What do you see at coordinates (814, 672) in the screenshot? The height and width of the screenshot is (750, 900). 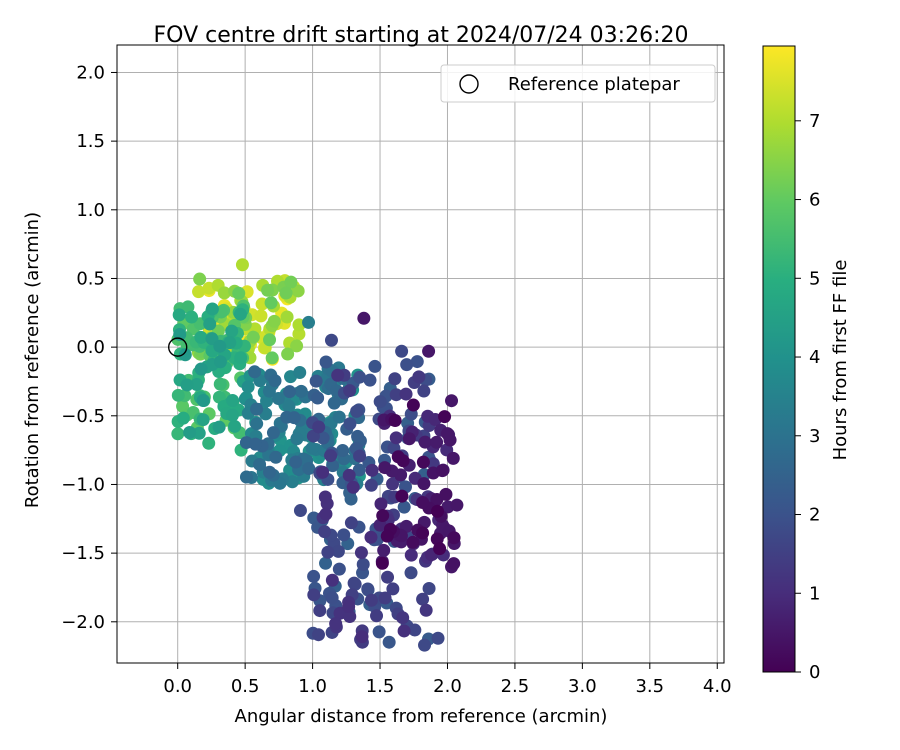 I see `colorbar-tick-label: 0` at bounding box center [814, 672].